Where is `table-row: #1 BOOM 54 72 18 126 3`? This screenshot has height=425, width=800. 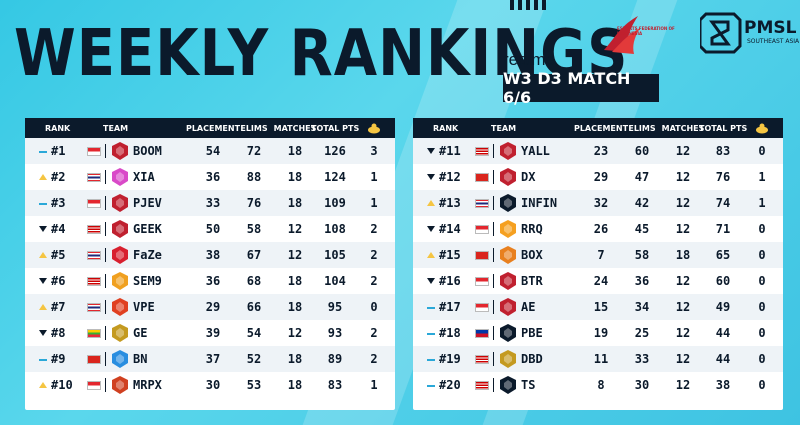
table-row: #1 BOOM 54 72 18 126 3 is located at coordinates (210, 151).